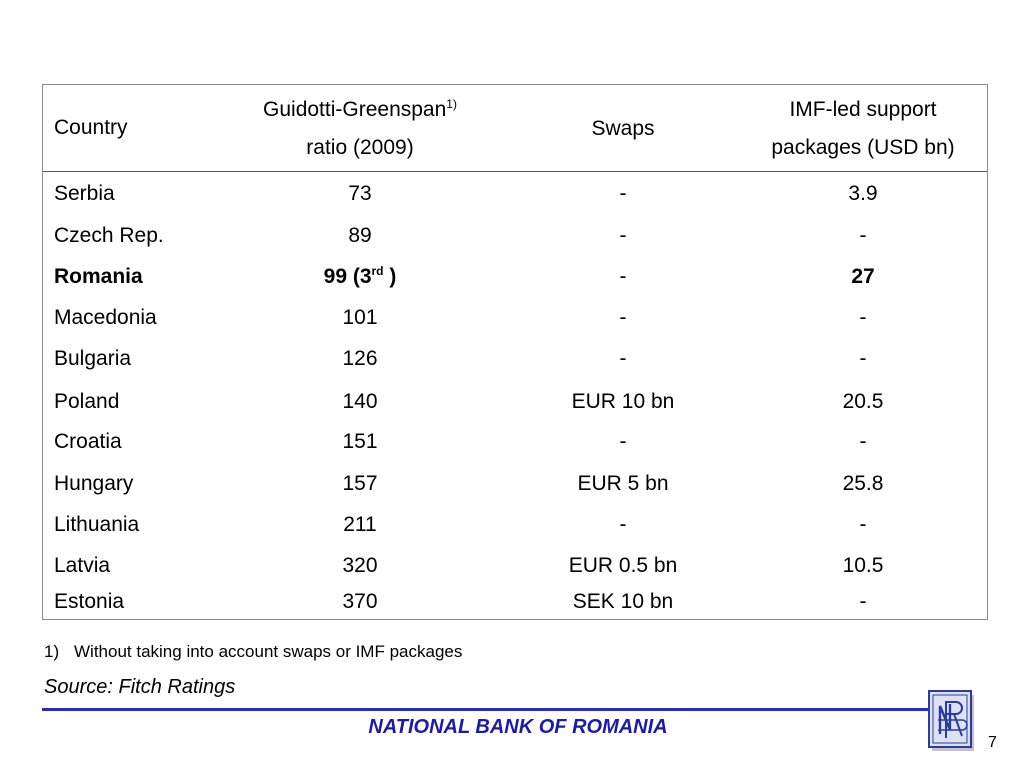 The image size is (1024, 768). What do you see at coordinates (360, 565) in the screenshot?
I see `cell-ratio: 320` at bounding box center [360, 565].